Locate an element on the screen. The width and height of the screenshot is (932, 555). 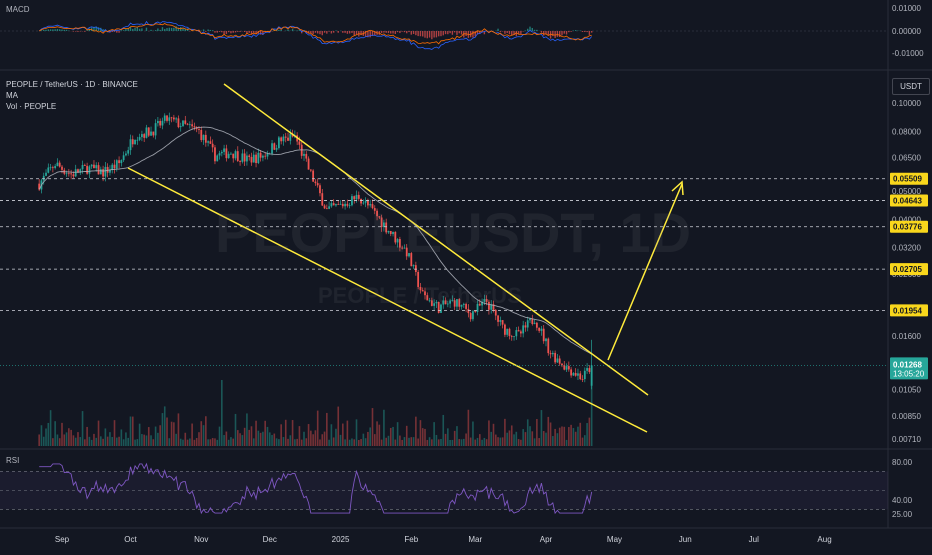
ma-legend: MA is located at coordinates (72, 95).